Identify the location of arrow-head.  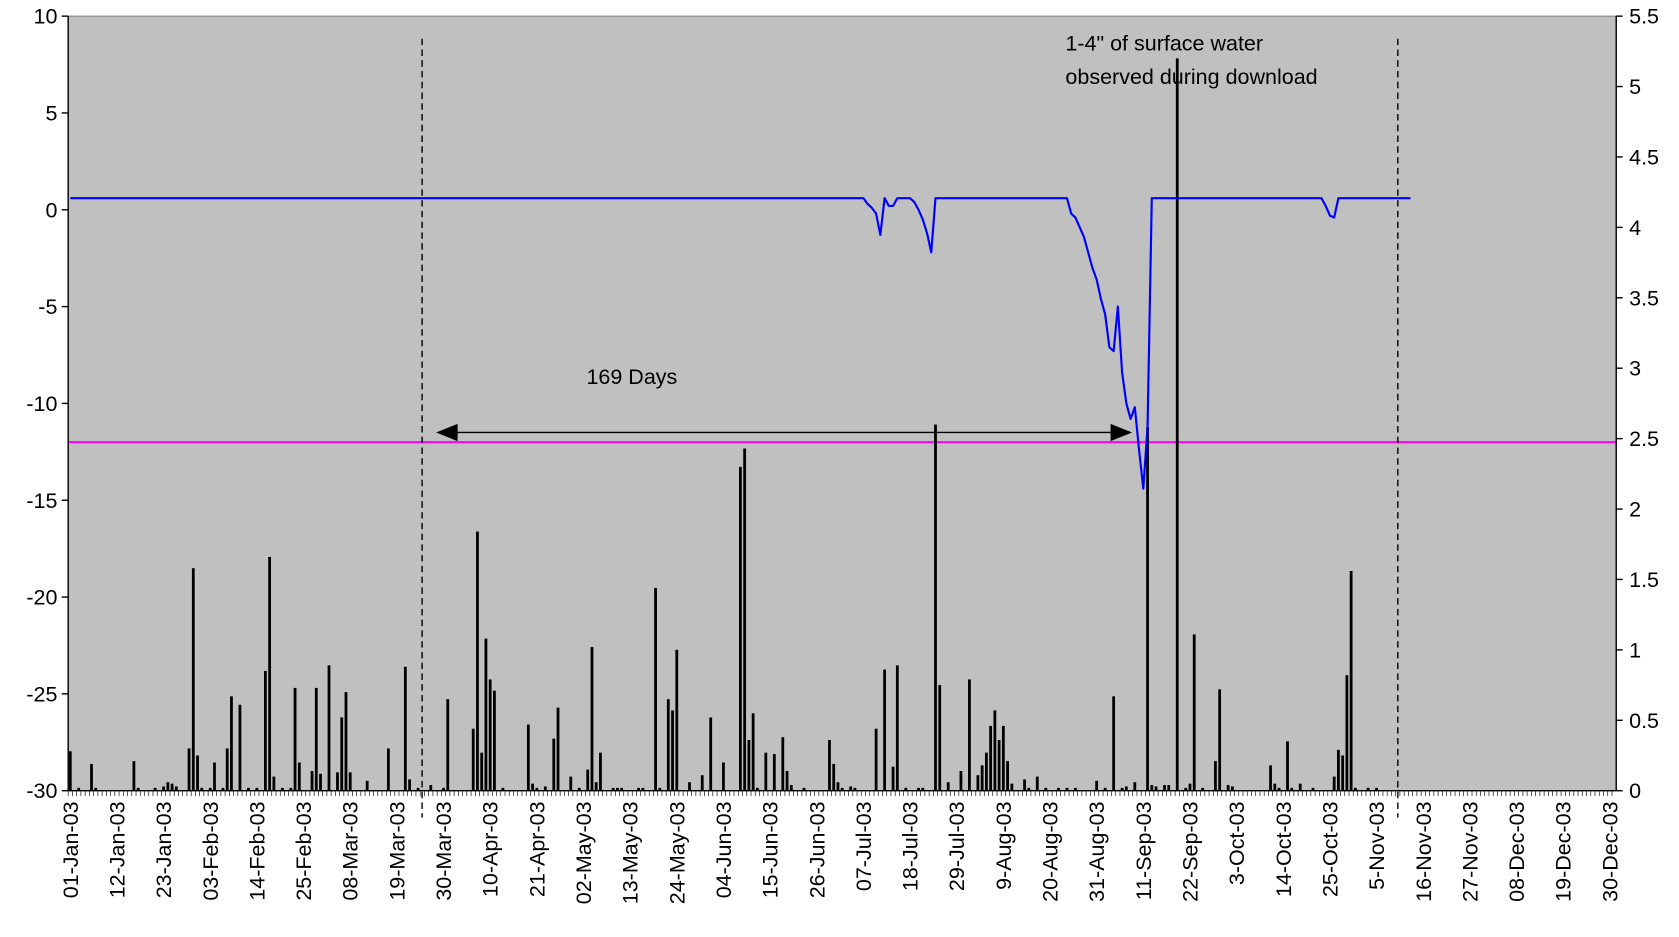
(447, 432).